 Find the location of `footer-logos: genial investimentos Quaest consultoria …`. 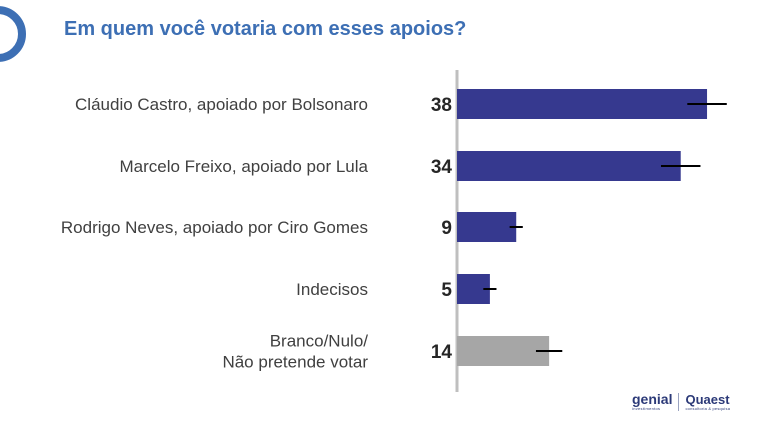

footer-logos: genial investimentos Quaest consultoria … is located at coordinates (681, 401).